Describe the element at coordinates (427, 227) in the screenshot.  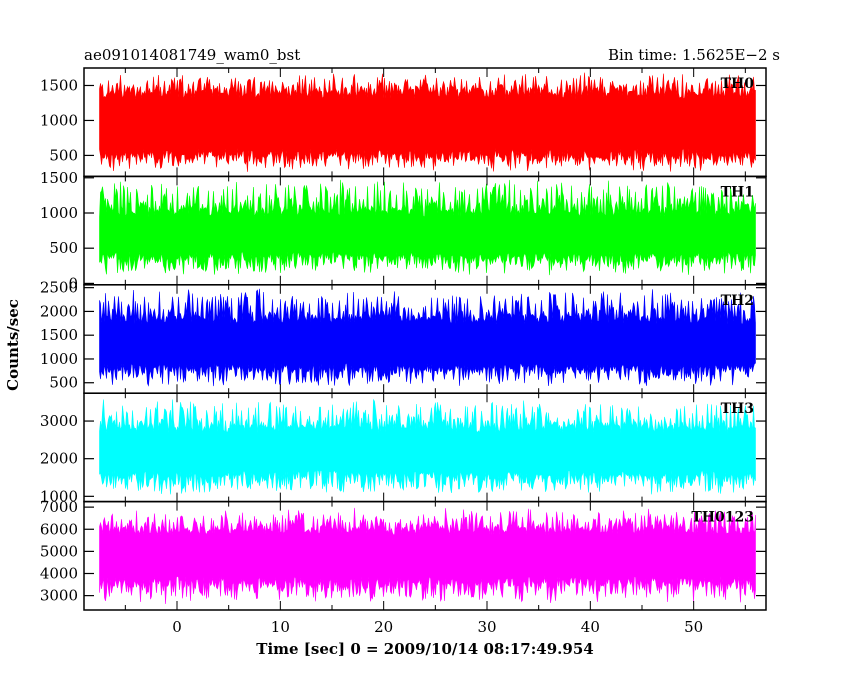
I see `series-th1` at that location.